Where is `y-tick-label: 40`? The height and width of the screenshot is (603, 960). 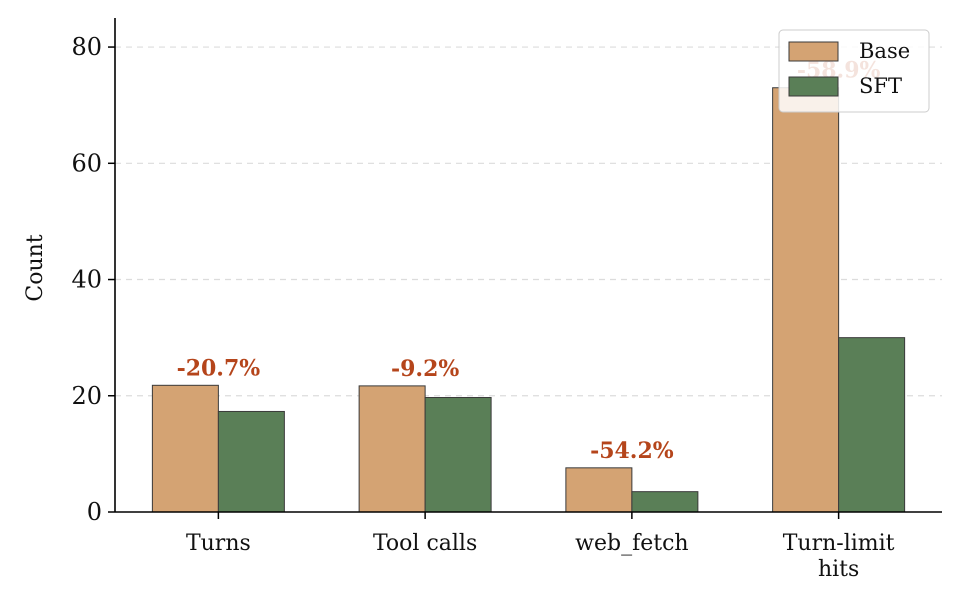 y-tick-label: 40 is located at coordinates (86, 280).